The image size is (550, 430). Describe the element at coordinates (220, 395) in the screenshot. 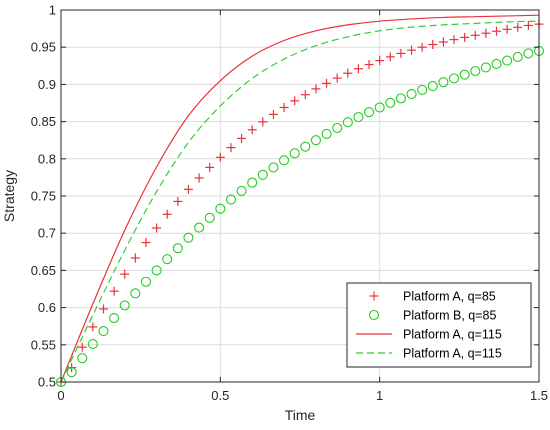

I see `x-tick-label: 0.5` at that location.